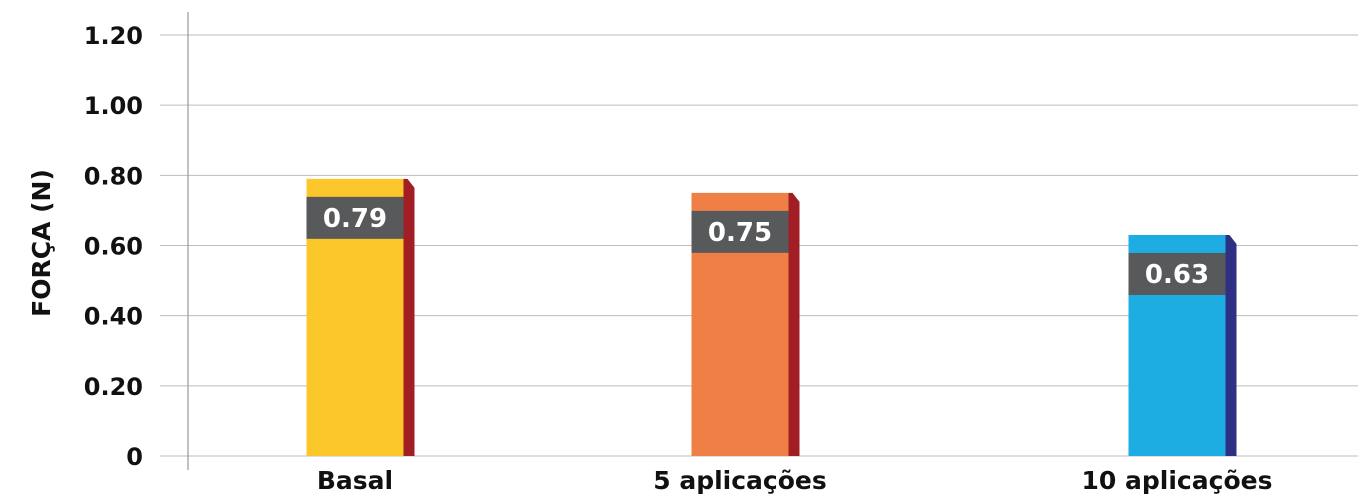 The width and height of the screenshot is (1364, 496). I want to click on data-label: 0.75, so click(740, 233).